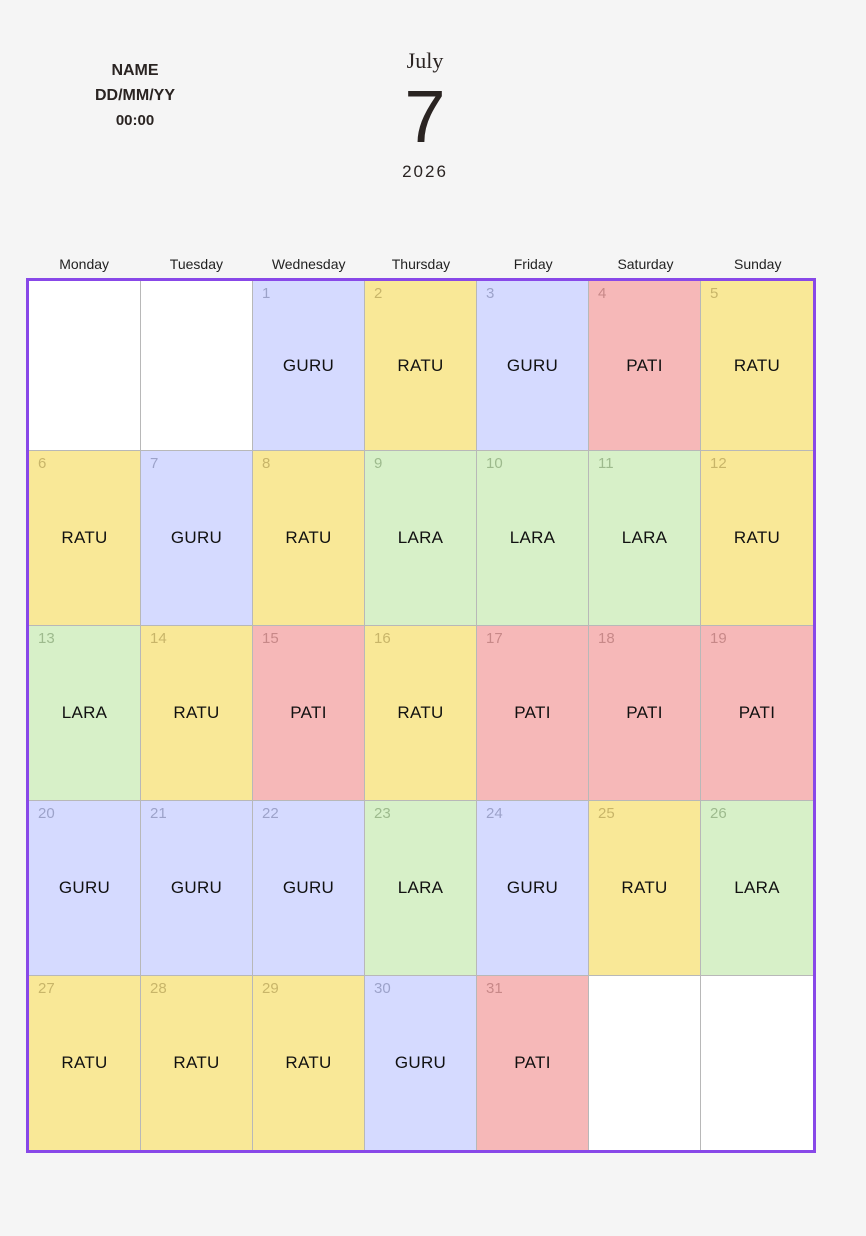 The width and height of the screenshot is (866, 1236). Describe the element at coordinates (490, 293) in the screenshot. I see `day-number-label: 3` at that location.